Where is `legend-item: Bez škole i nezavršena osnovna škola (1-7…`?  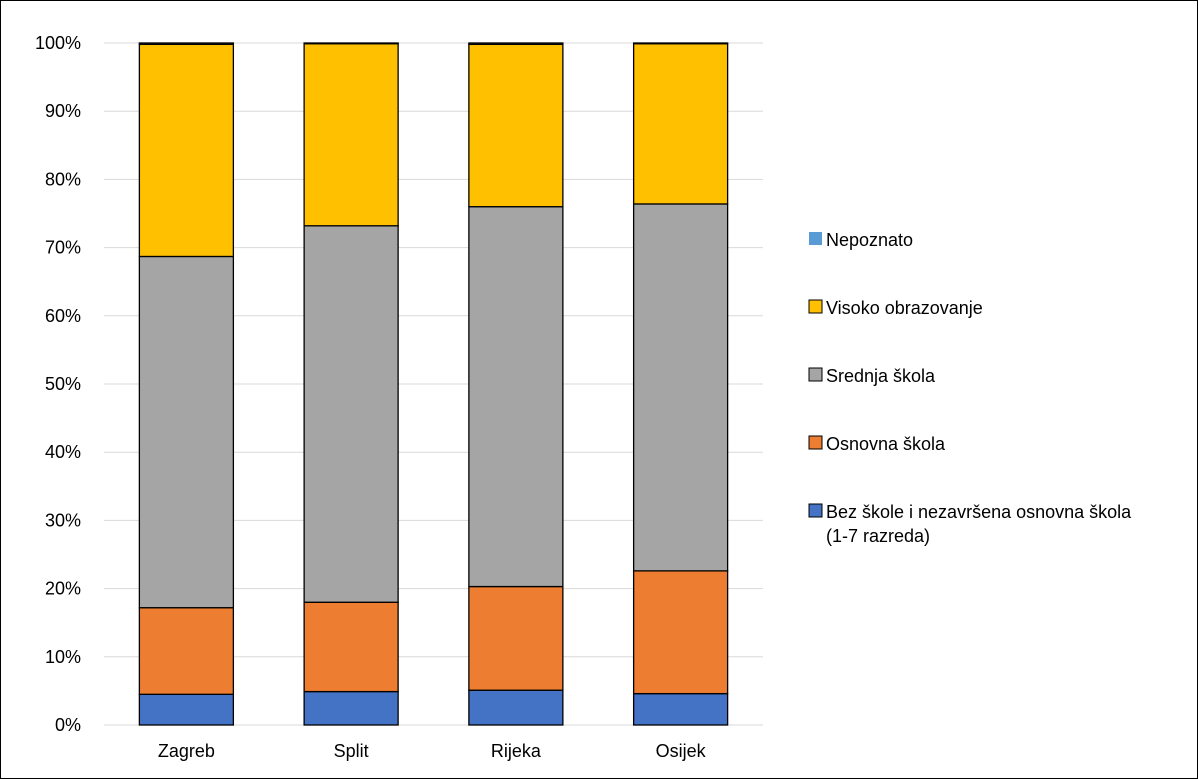
legend-item: Bez škole i nezavršena osnovna škola (1-7… is located at coordinates (970, 524).